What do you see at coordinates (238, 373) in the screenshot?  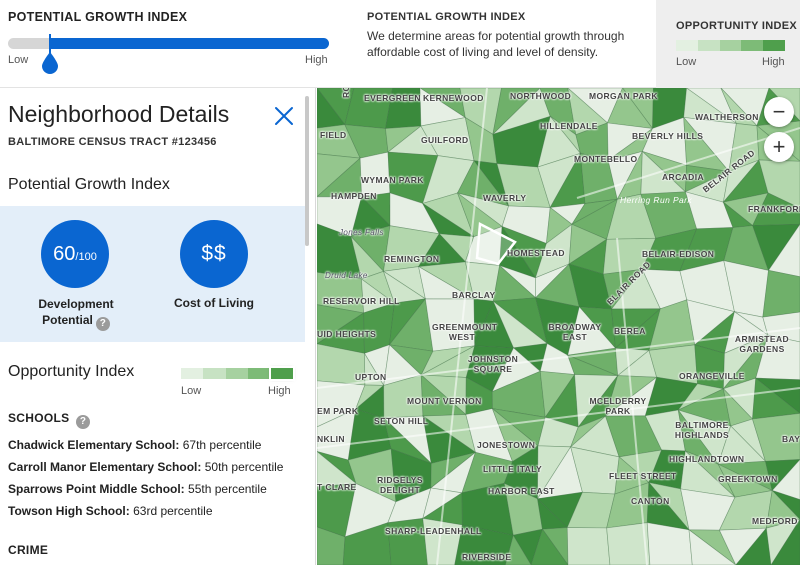 I see `opportunity-index-scale` at bounding box center [238, 373].